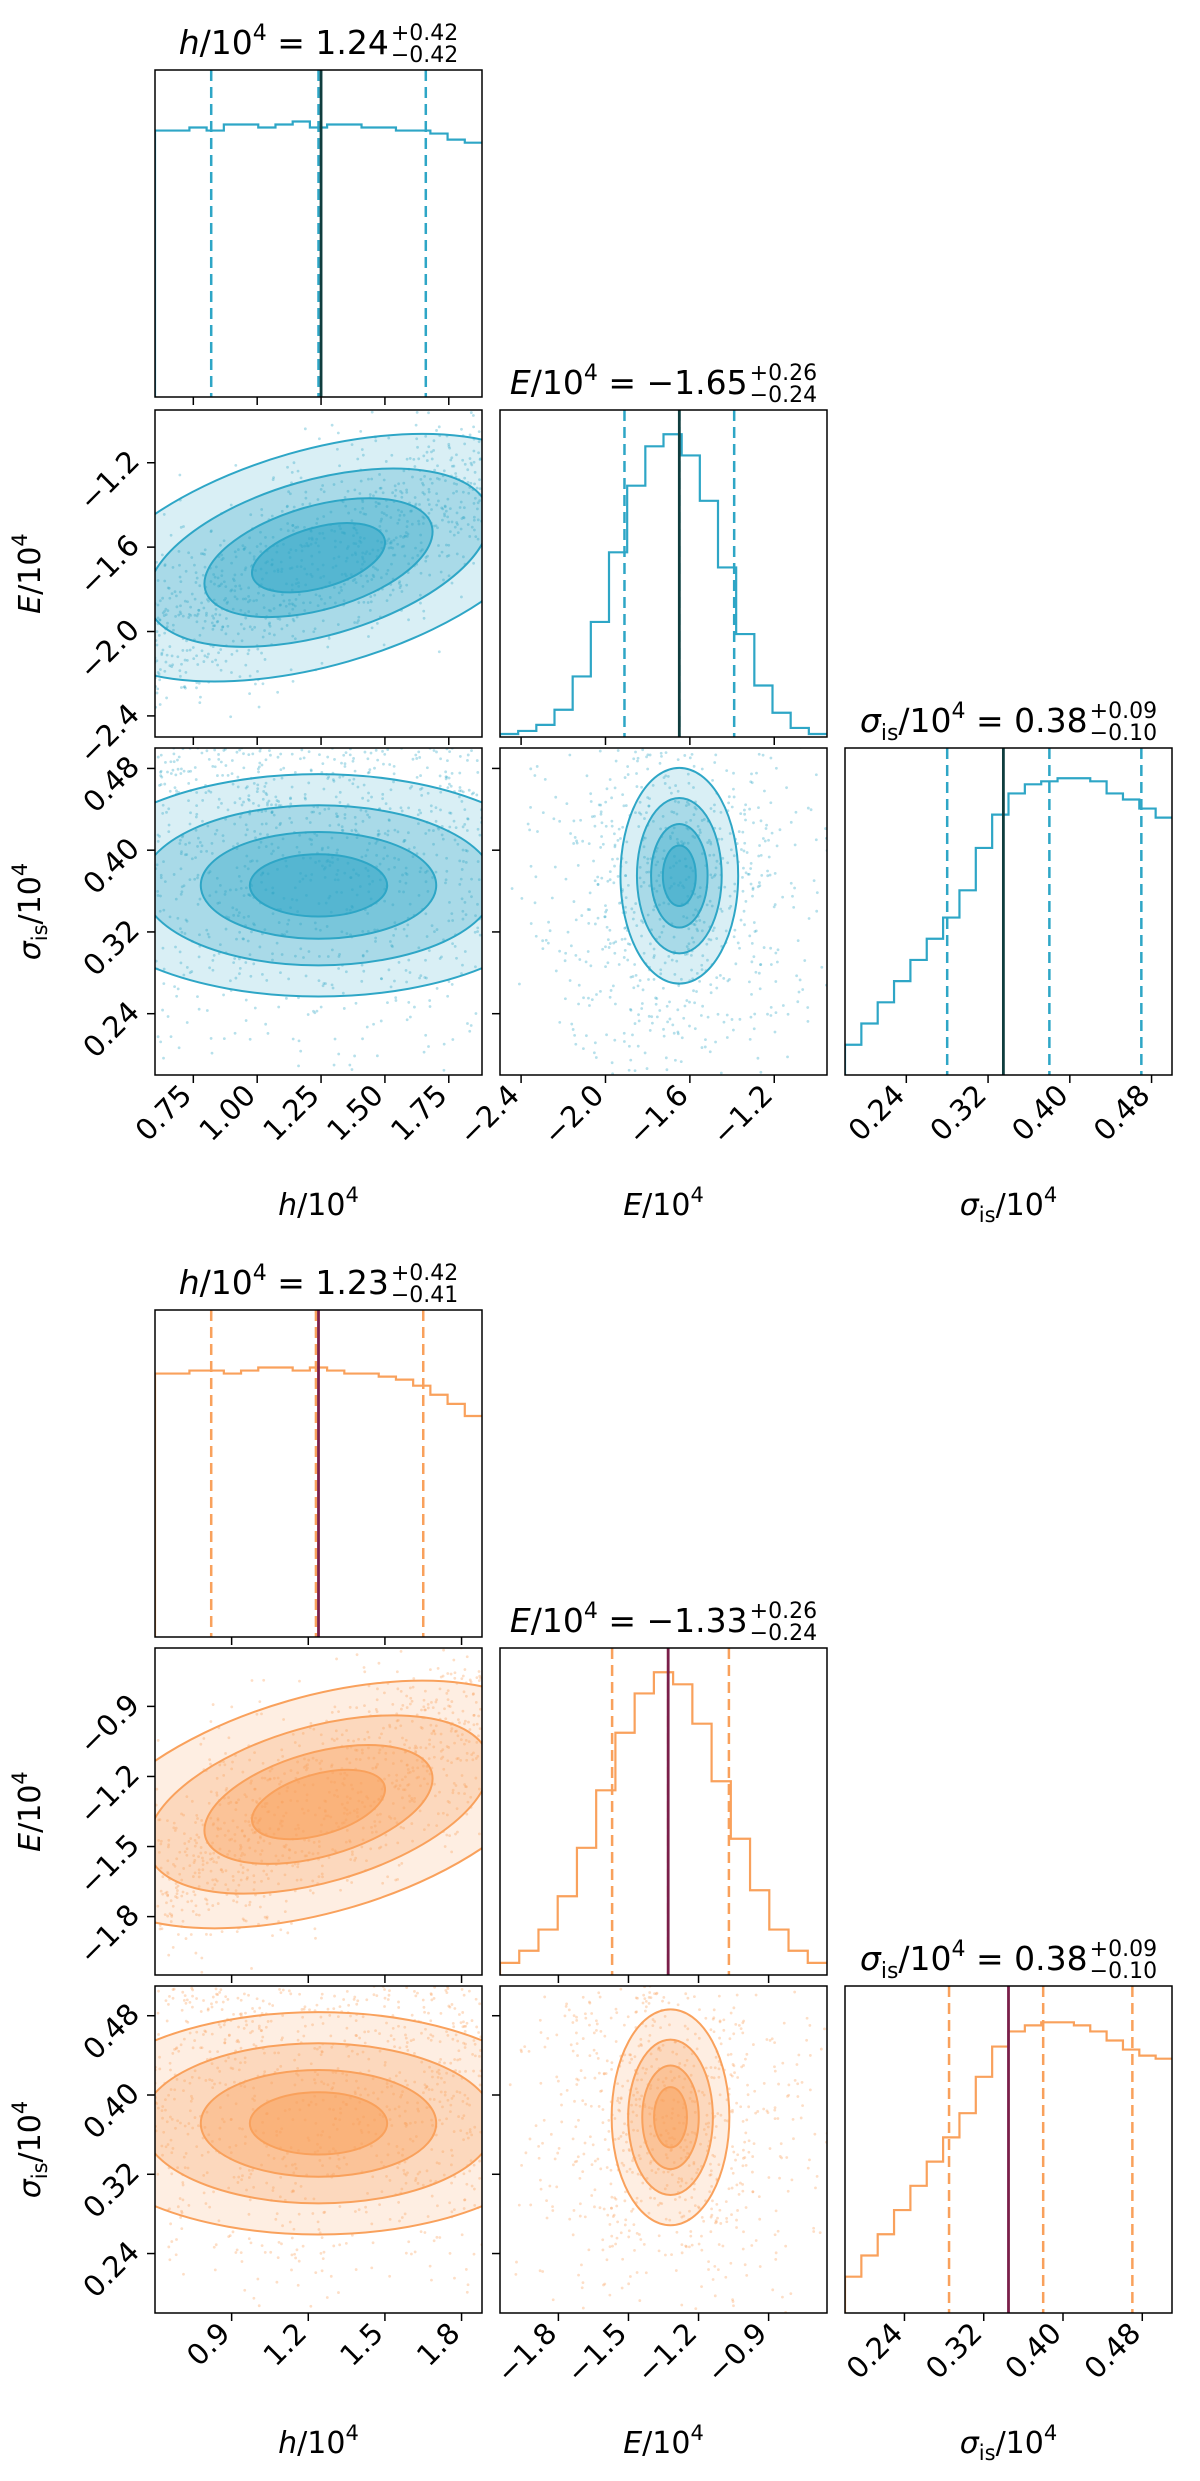 The height and width of the screenshot is (2481, 1200). What do you see at coordinates (419, 1113) in the screenshot?
I see `xtick-label-0-4: 1.75` at bounding box center [419, 1113].